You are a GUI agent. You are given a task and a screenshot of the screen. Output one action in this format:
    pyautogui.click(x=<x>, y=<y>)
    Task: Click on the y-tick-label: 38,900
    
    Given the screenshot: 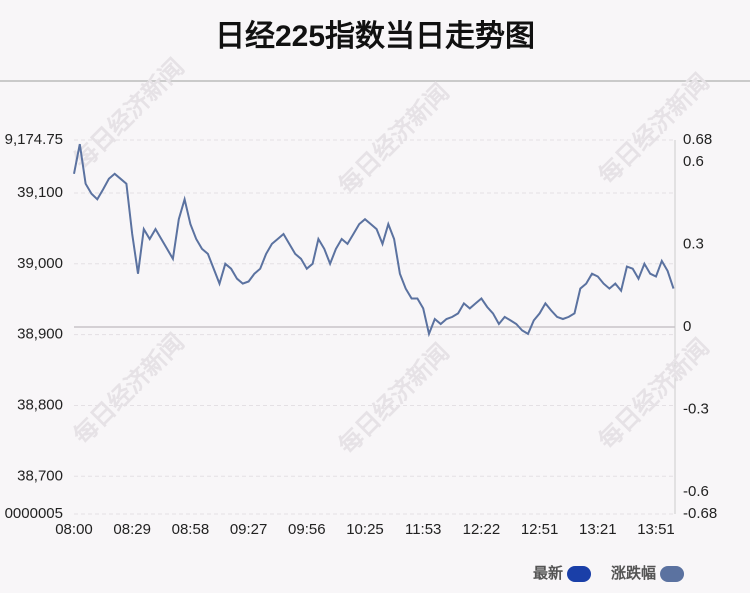 What is the action you would take?
    pyautogui.click(x=40, y=334)
    